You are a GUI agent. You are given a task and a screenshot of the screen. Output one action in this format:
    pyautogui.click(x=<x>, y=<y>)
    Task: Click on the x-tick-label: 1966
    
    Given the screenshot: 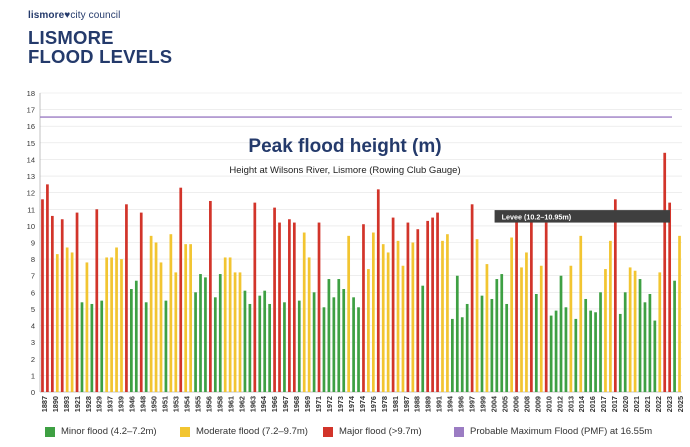 What is the action you would take?
    pyautogui.click(x=274, y=404)
    